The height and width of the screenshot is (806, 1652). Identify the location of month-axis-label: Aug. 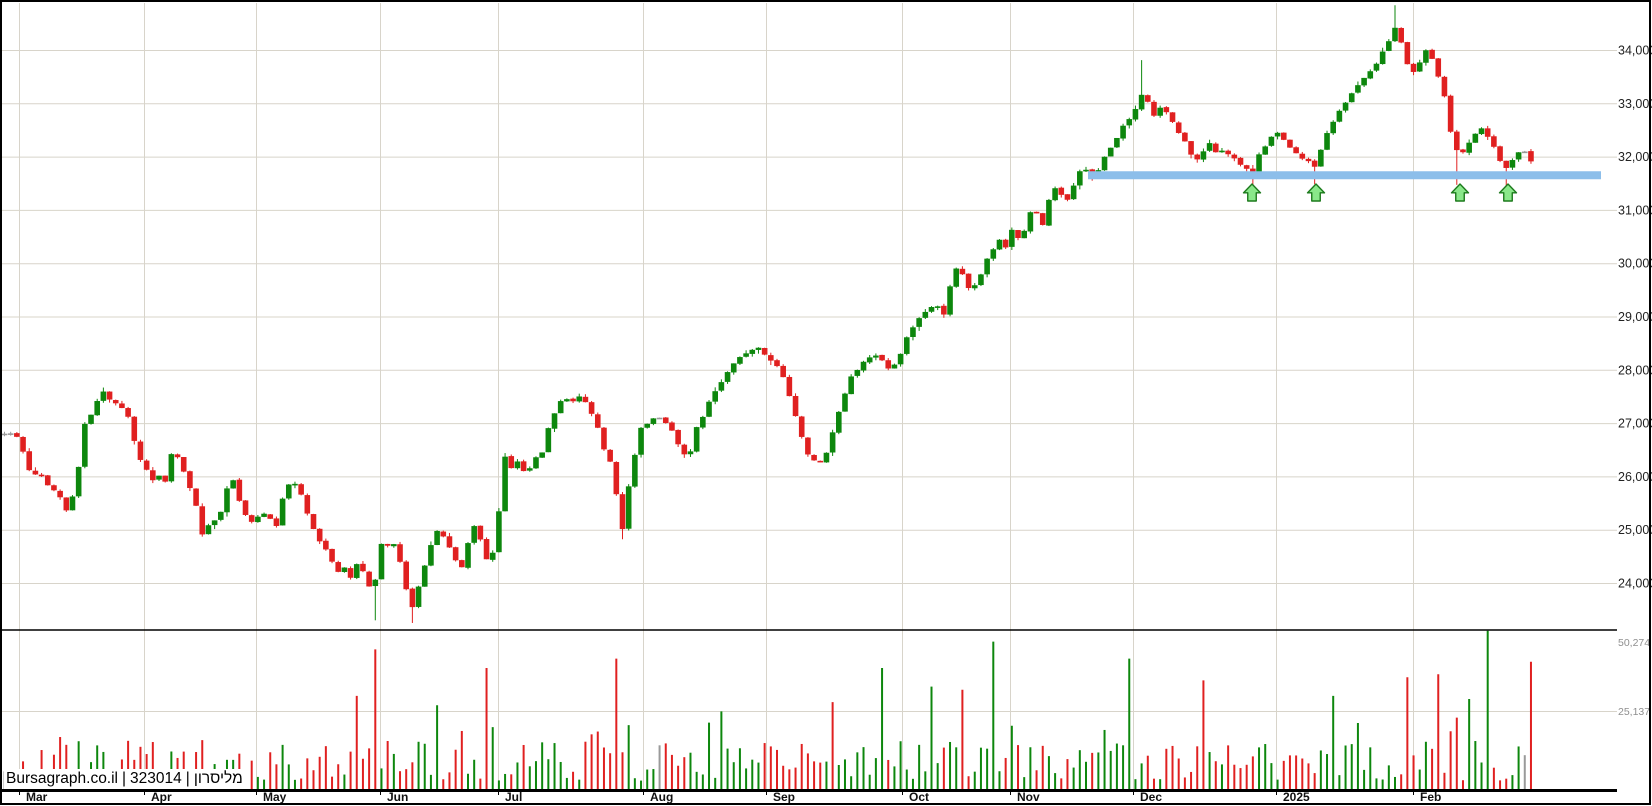
(661, 797).